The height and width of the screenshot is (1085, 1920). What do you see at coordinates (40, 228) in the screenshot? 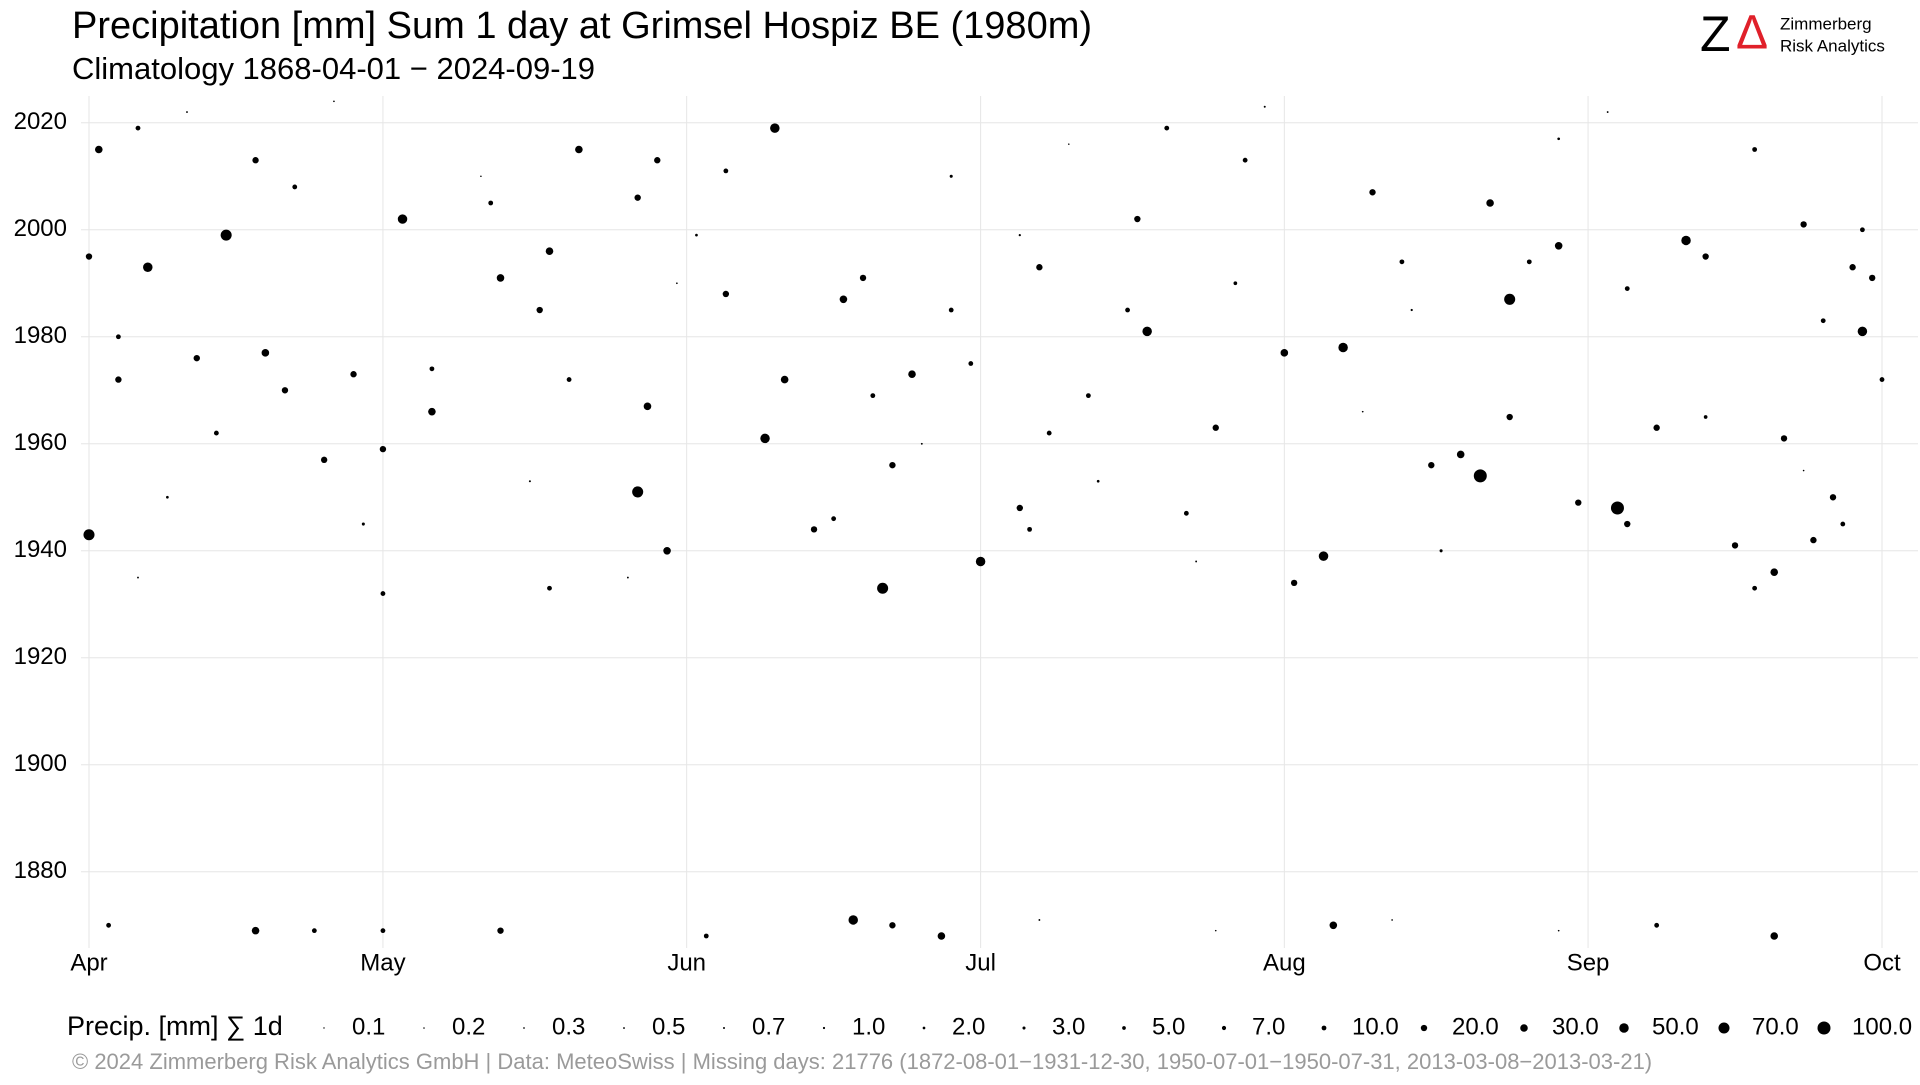
I see `y-tick-label: 2000` at bounding box center [40, 228].